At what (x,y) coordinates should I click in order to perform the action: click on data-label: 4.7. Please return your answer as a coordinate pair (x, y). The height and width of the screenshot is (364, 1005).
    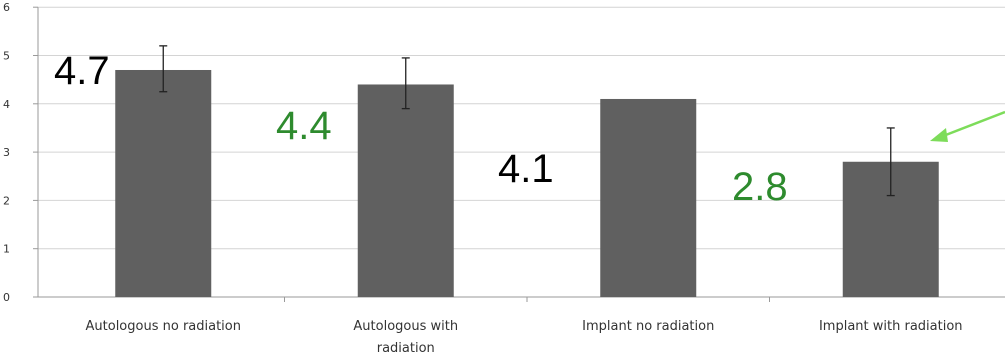
    Looking at the image, I should click on (82, 71).